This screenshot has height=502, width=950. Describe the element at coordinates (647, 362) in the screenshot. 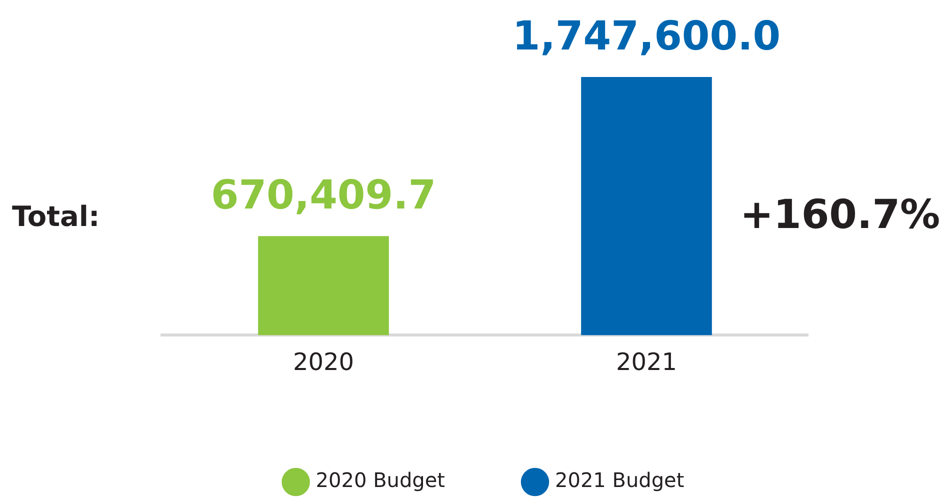

I see `x-tick-label: 2021` at that location.